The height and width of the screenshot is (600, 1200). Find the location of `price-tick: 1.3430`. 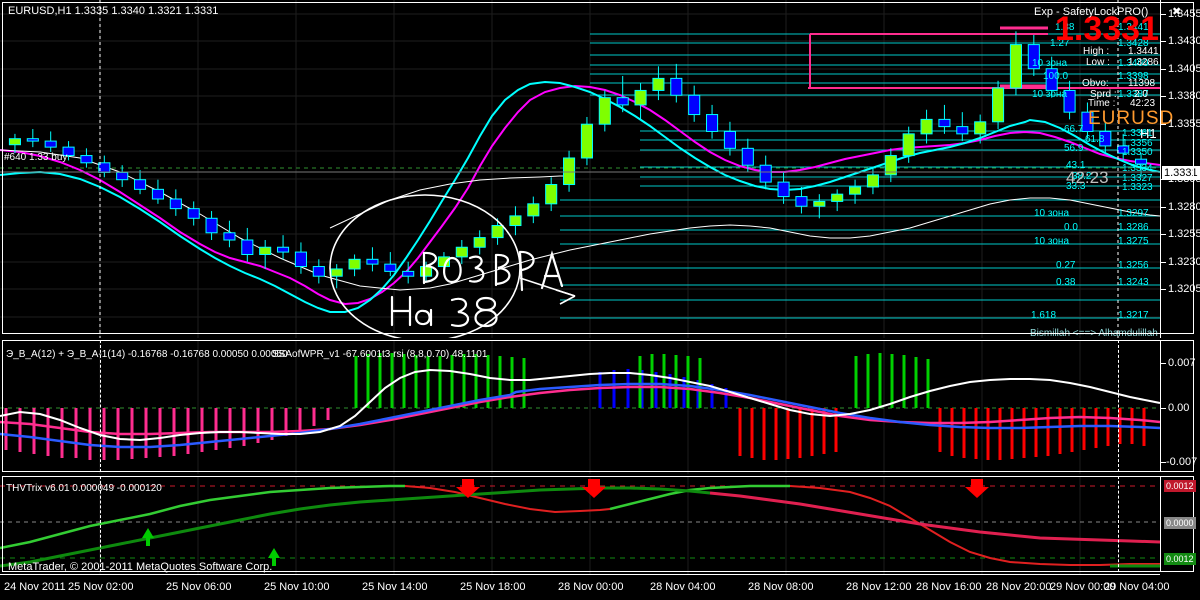

price-tick: 1.3430 is located at coordinates (1184, 41).